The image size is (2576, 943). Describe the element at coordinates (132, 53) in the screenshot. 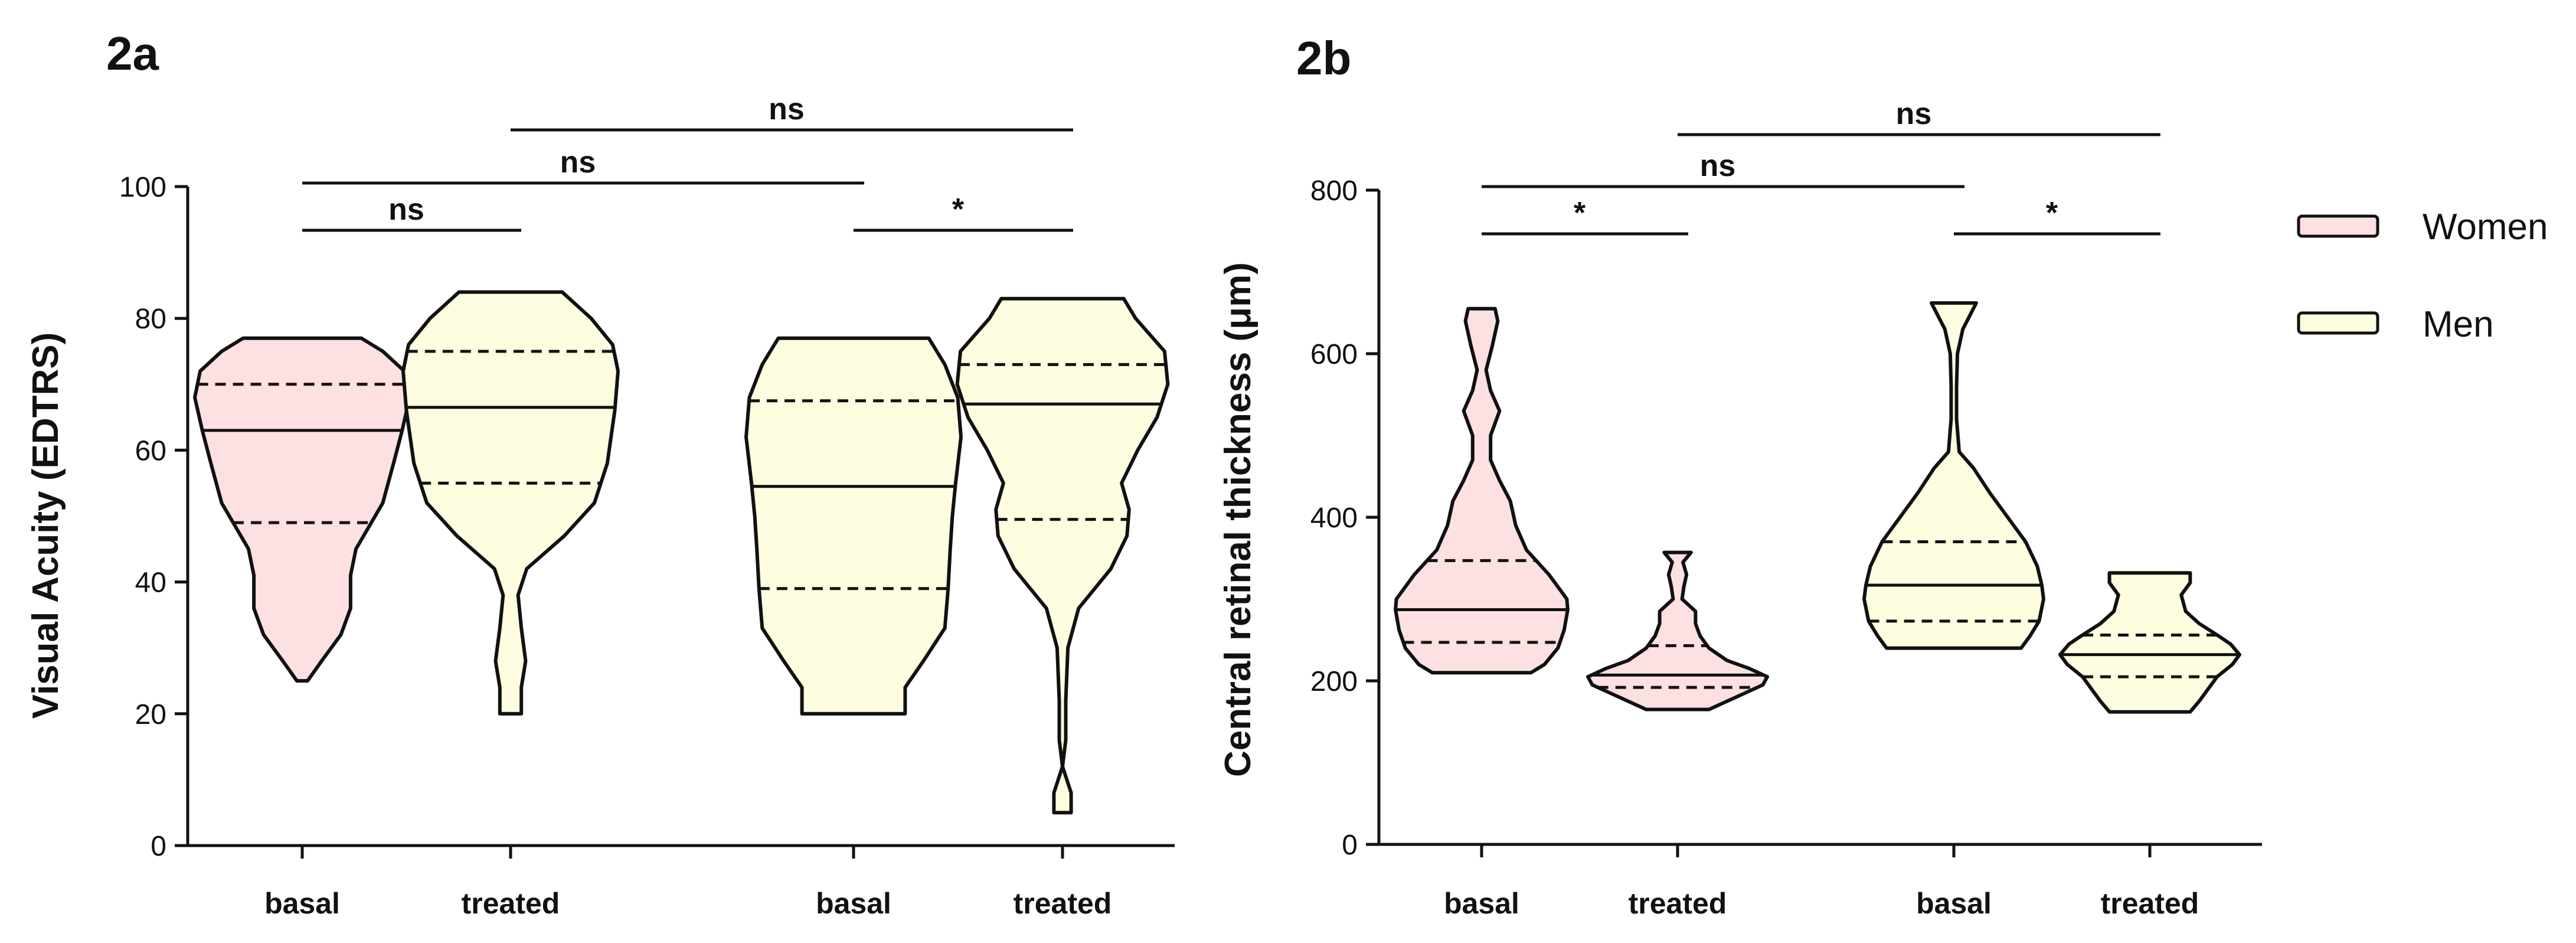

I see `panel-label-2a: 2a` at that location.